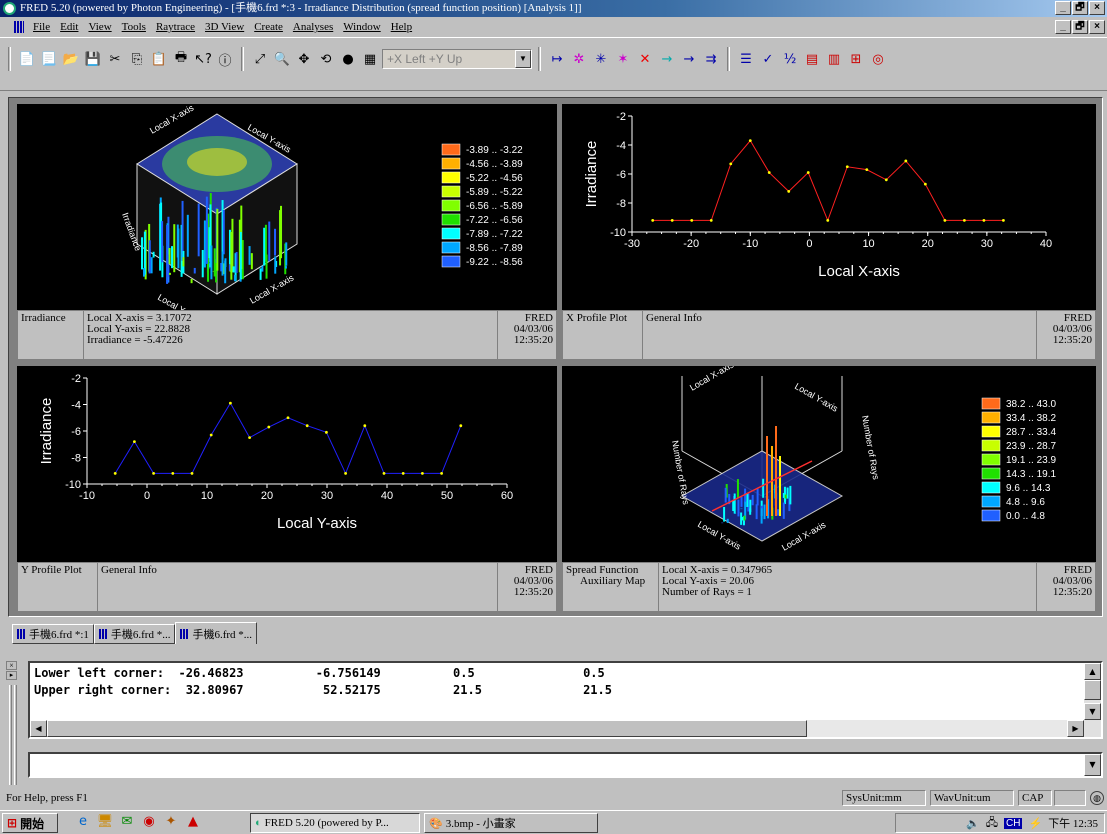 Image resolution: width=1107 pixels, height=834 pixels. What do you see at coordinates (856, 59) in the screenshot?
I see `network-icon: ⊞` at bounding box center [856, 59].